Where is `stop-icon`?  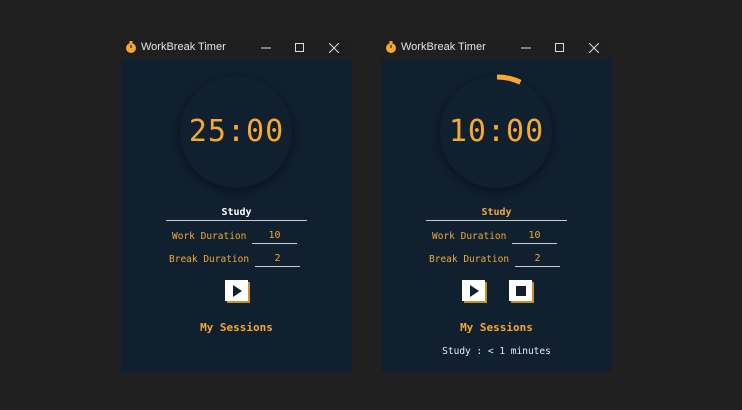
stop-icon is located at coordinates (520, 290).